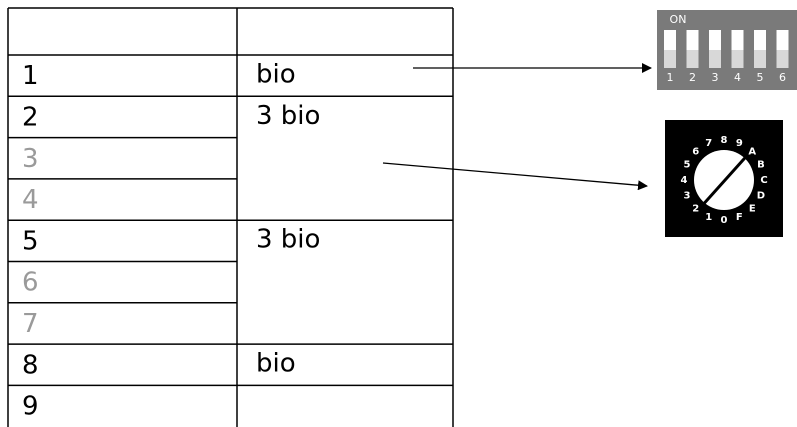 The height and width of the screenshot is (427, 797). I want to click on switch-number: 4, so click(737, 77).